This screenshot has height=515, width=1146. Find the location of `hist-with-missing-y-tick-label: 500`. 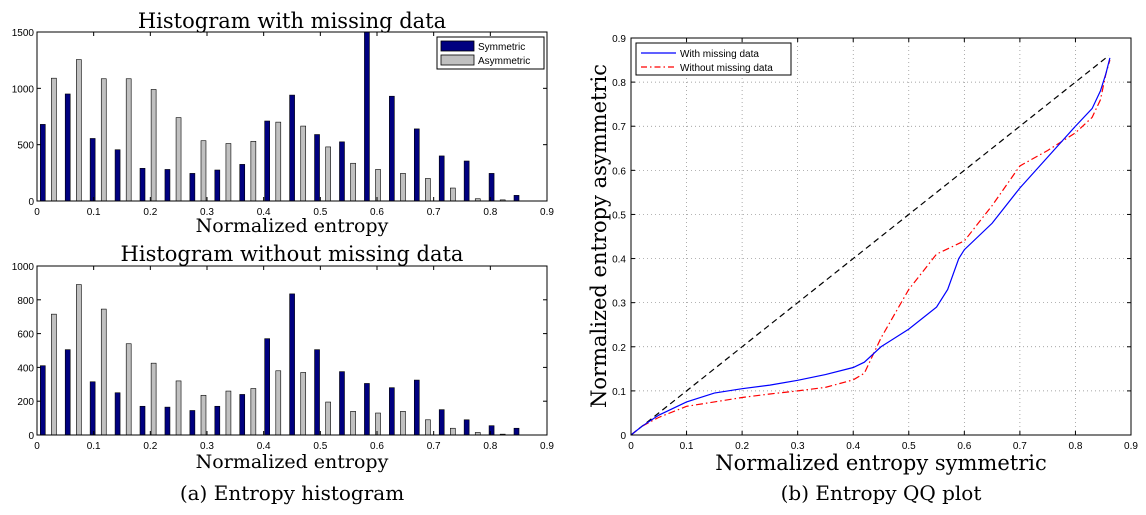

hist-with-missing-y-tick-label: 500 is located at coordinates (25, 146).